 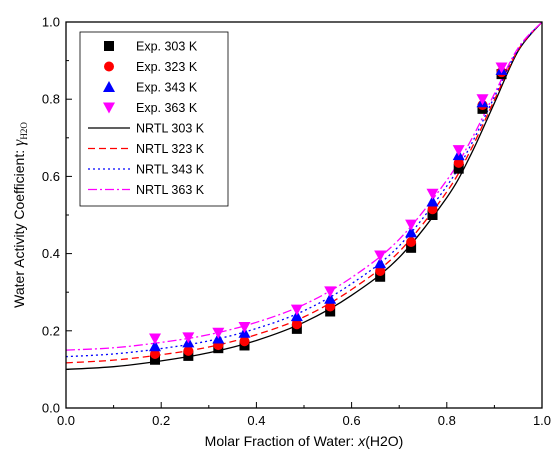 What do you see at coordinates (167, 88) in the screenshot?
I see `legend-label: Exp. 343 K` at bounding box center [167, 88].